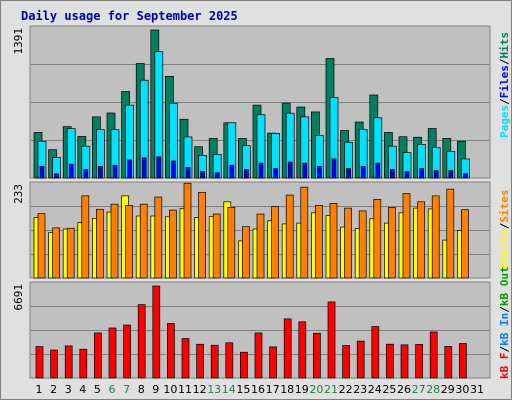 This screenshot has height=400, width=512. What do you see at coordinates (504, 101) in the screenshot?
I see `legend-pages-files-hits-part-1: /` at bounding box center [504, 101].